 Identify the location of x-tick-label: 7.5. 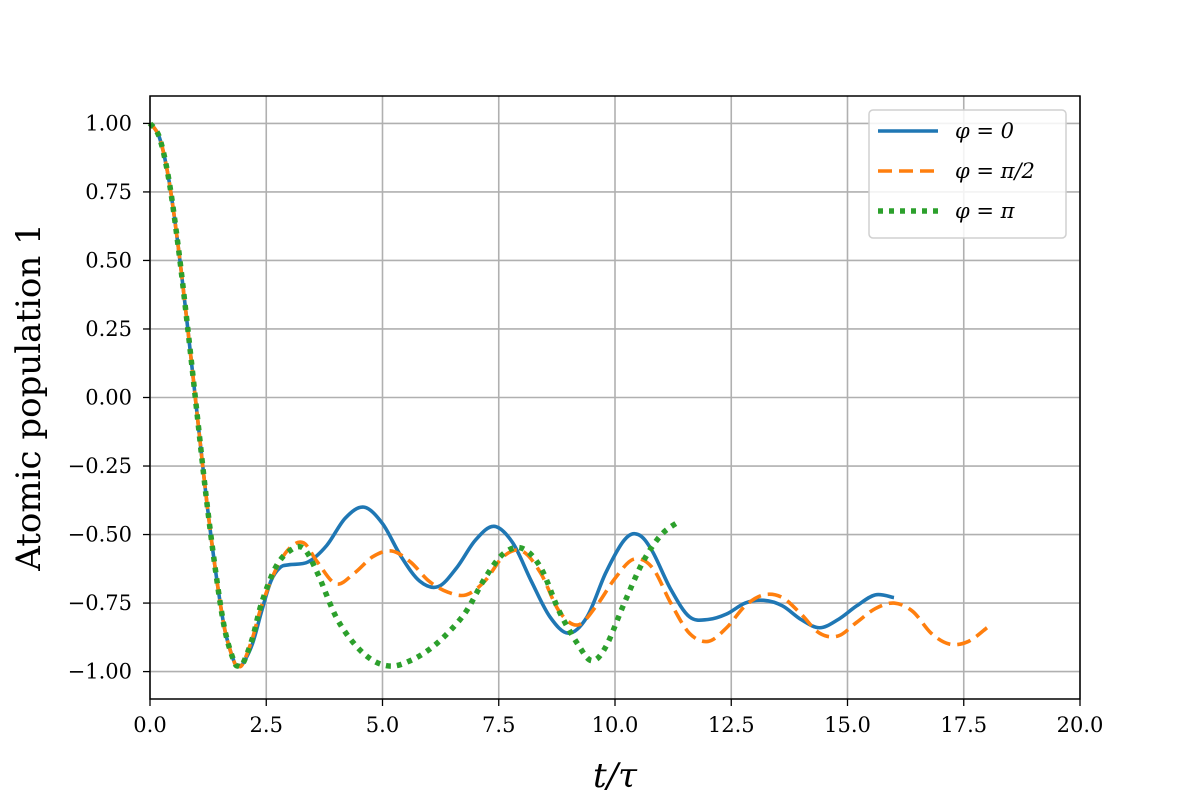
(498, 725).